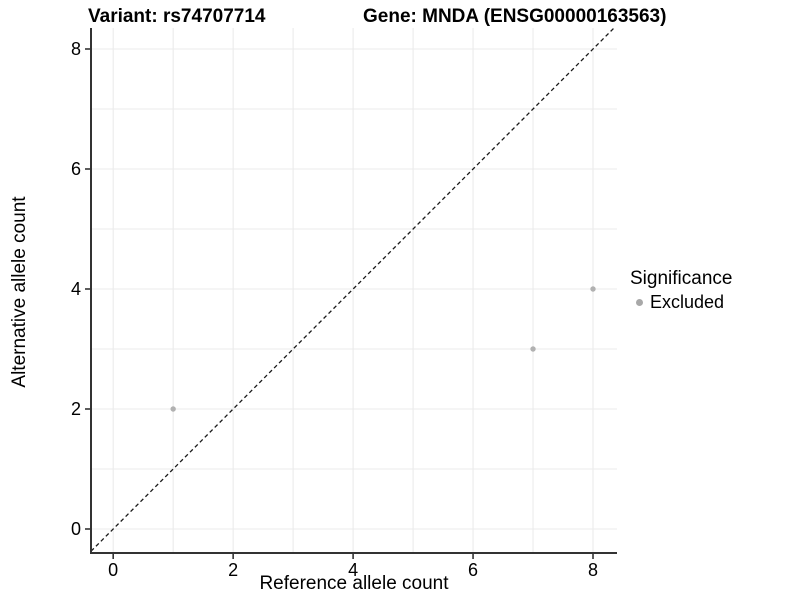 The image size is (800, 600). I want to click on legend-title: Significance, so click(681, 278).